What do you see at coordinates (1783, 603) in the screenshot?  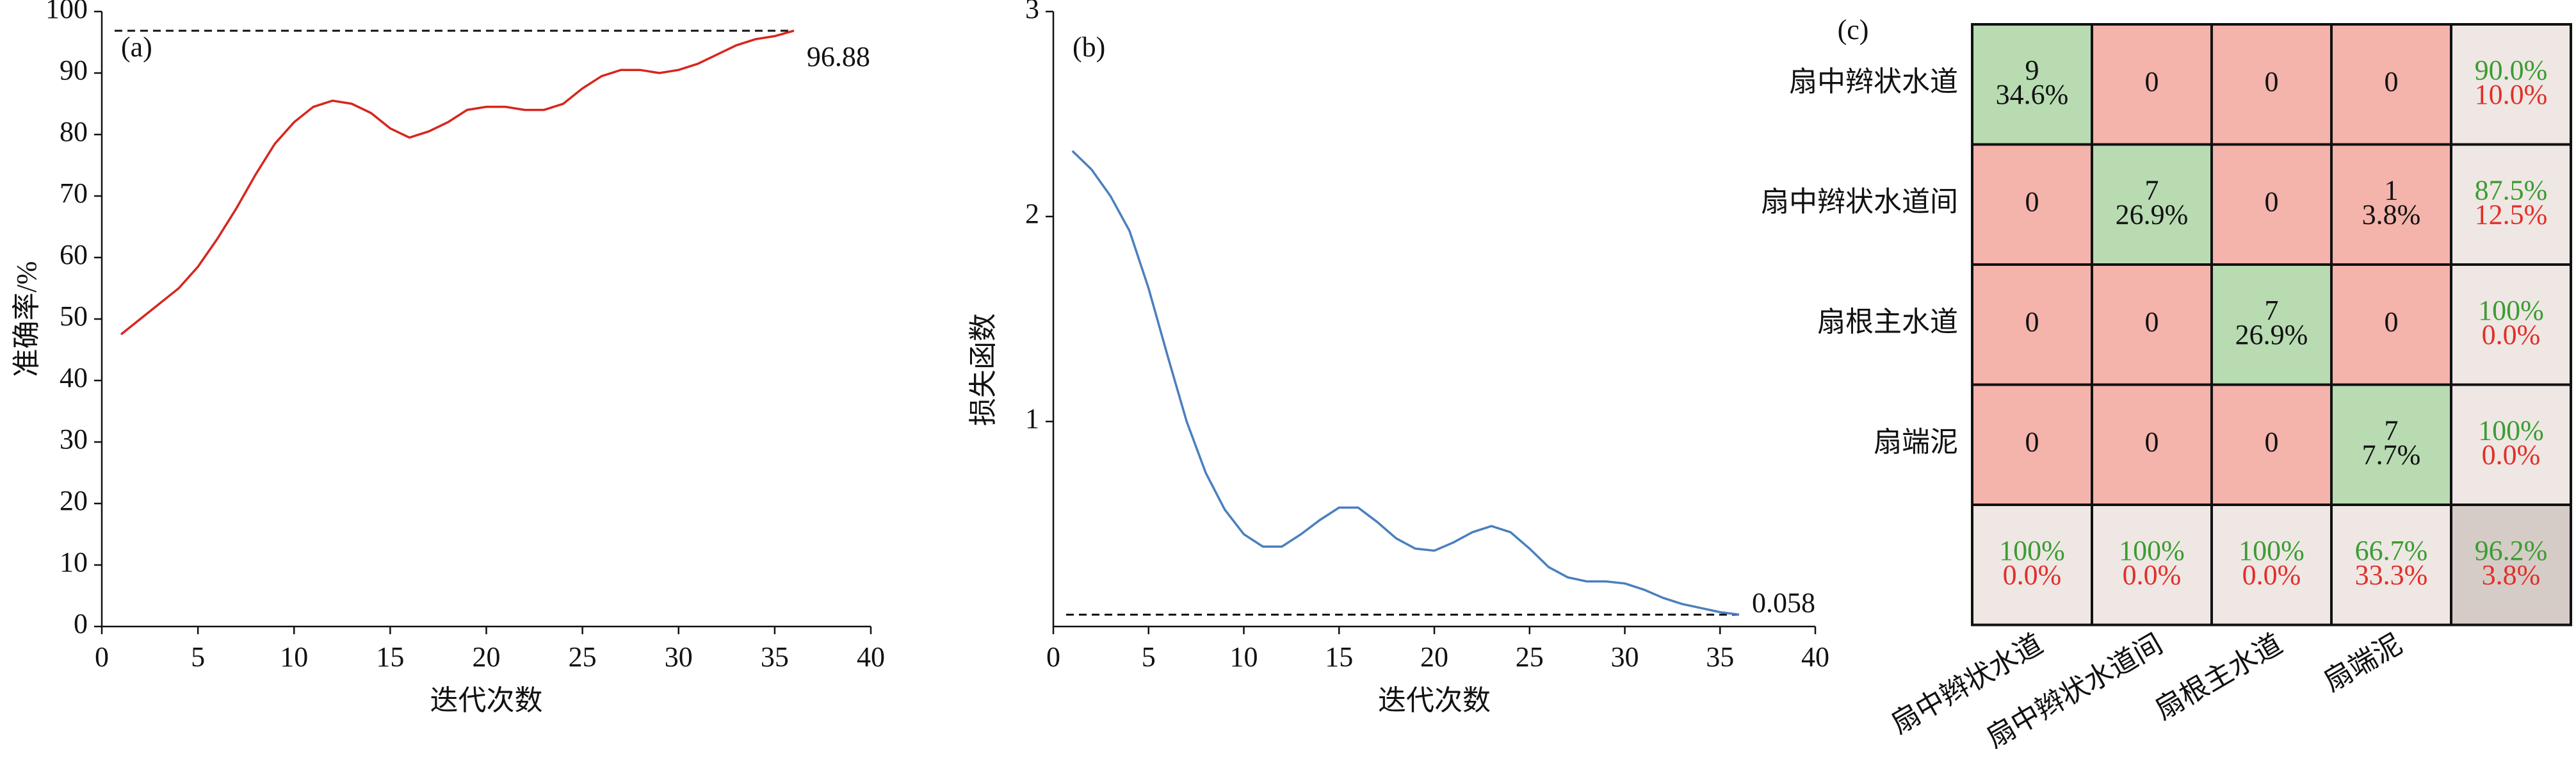 I see `reference-label: 0.058` at bounding box center [1783, 603].